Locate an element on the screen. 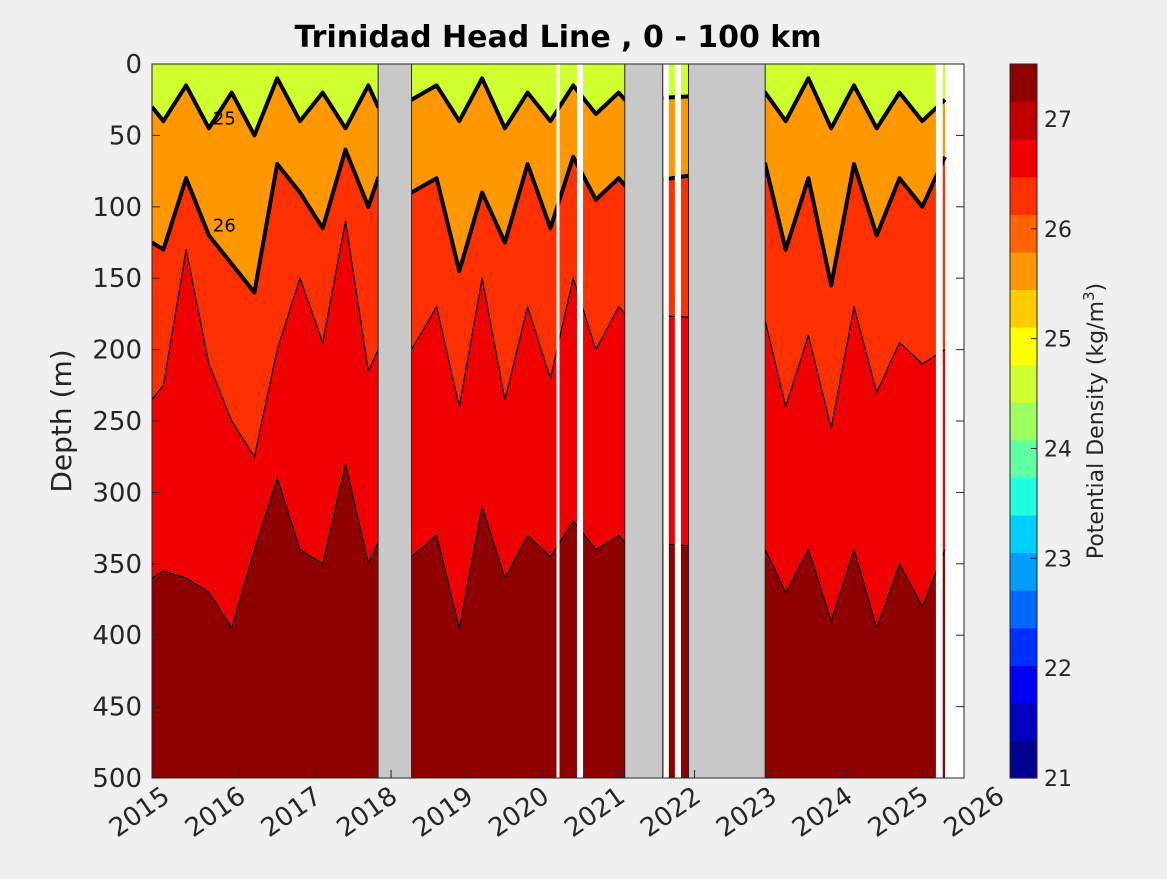  chart-title: Trinidad Head Line , 0 - 100 km is located at coordinates (557, 37).